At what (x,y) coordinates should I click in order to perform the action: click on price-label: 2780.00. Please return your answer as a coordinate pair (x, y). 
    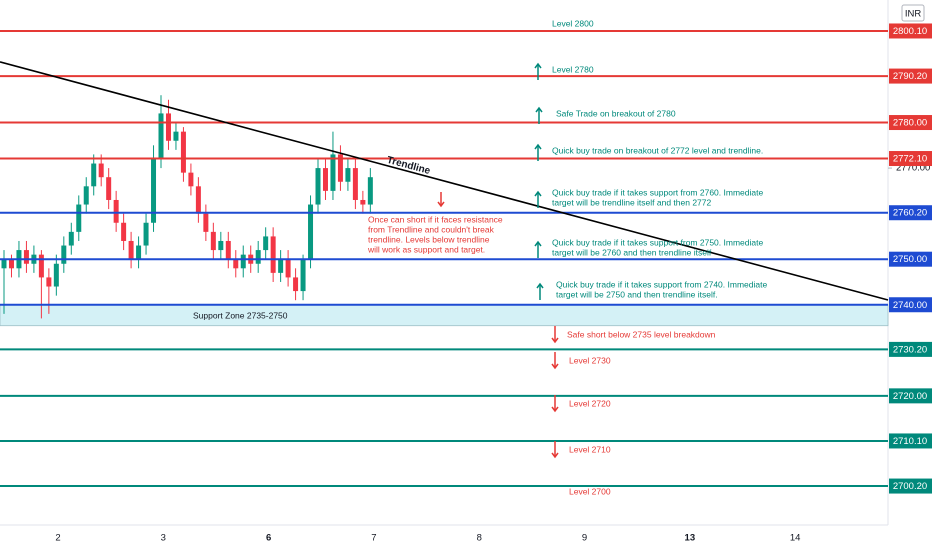
    Looking at the image, I should click on (910, 123).